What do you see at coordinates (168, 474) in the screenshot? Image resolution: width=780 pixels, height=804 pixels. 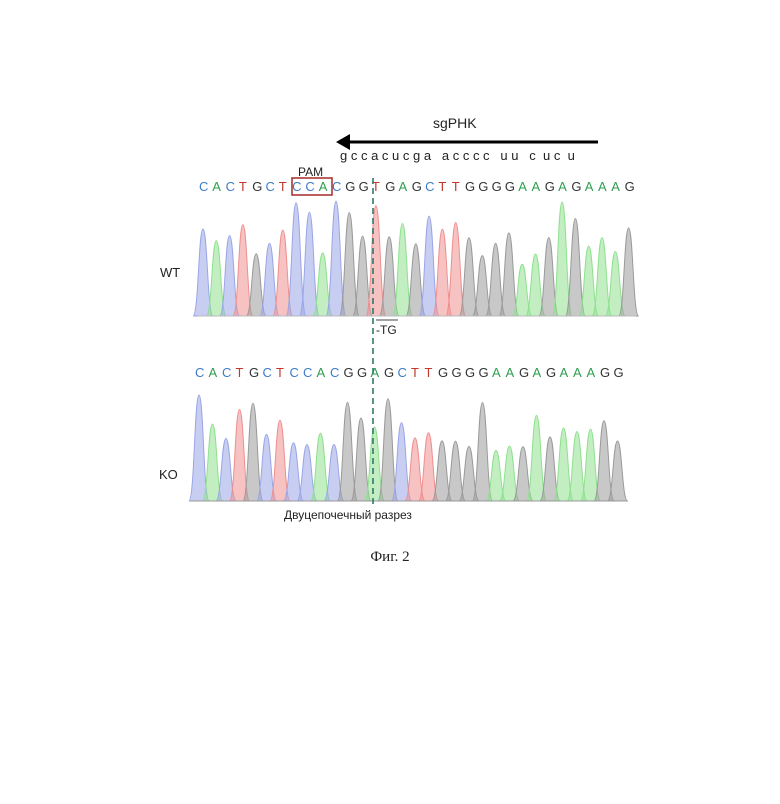 I see `ko-label: KO` at bounding box center [168, 474].